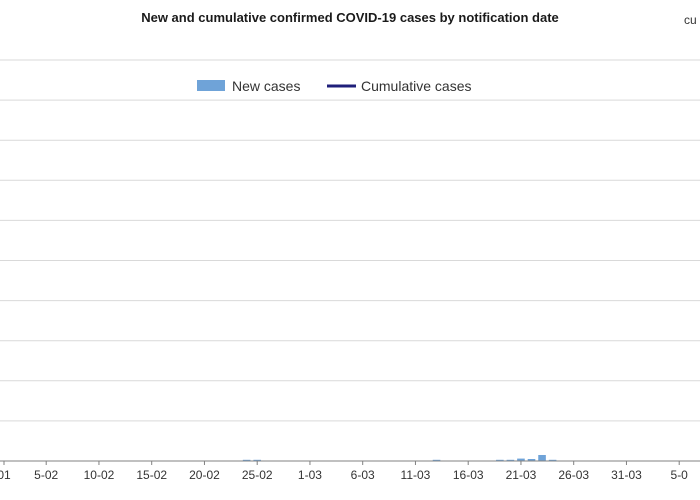 Image resolution: width=700 pixels, height=500 pixels. I want to click on x-tick-label: 6-03, so click(363, 475).